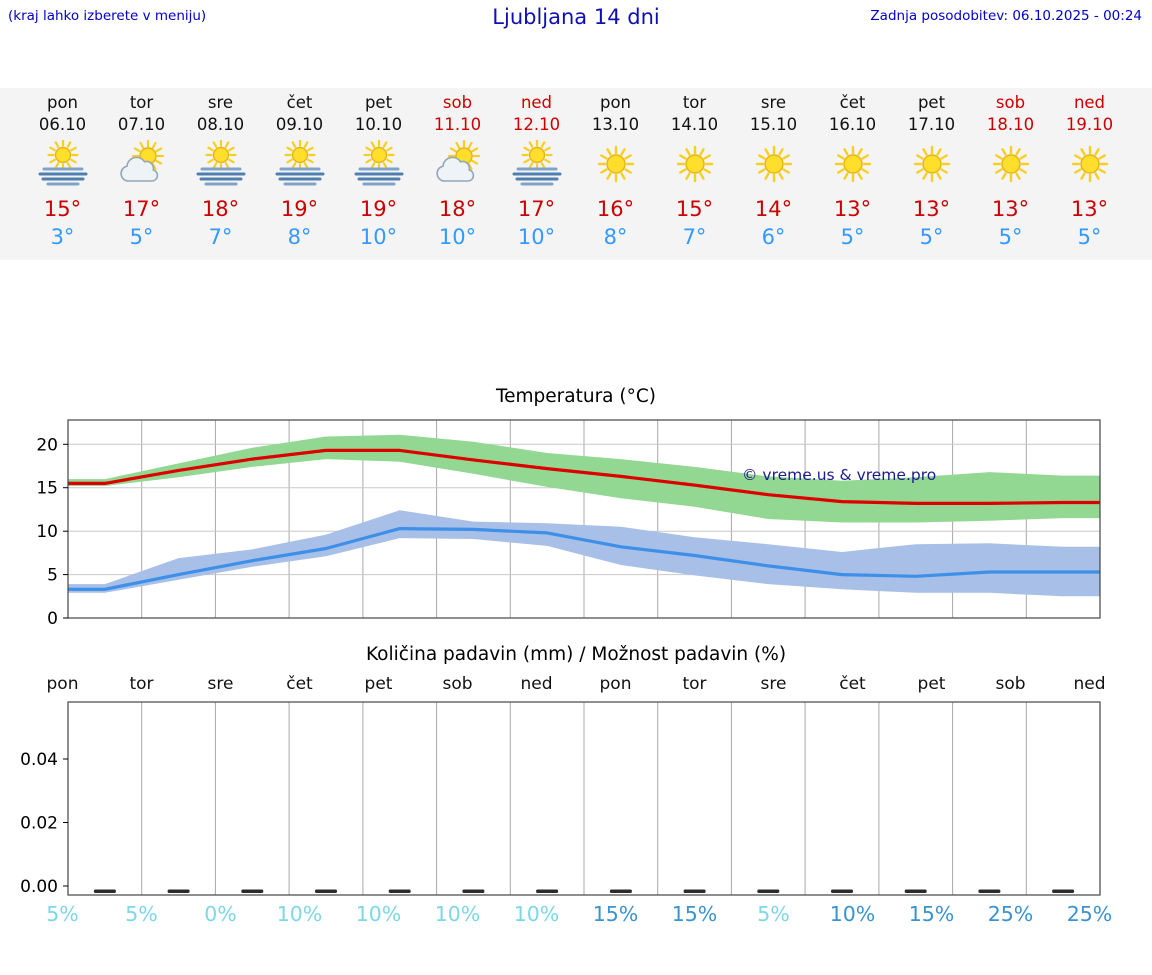 This screenshot has height=975, width=1152. What do you see at coordinates (694, 124) in the screenshot?
I see `day-date: 14.10` at bounding box center [694, 124].